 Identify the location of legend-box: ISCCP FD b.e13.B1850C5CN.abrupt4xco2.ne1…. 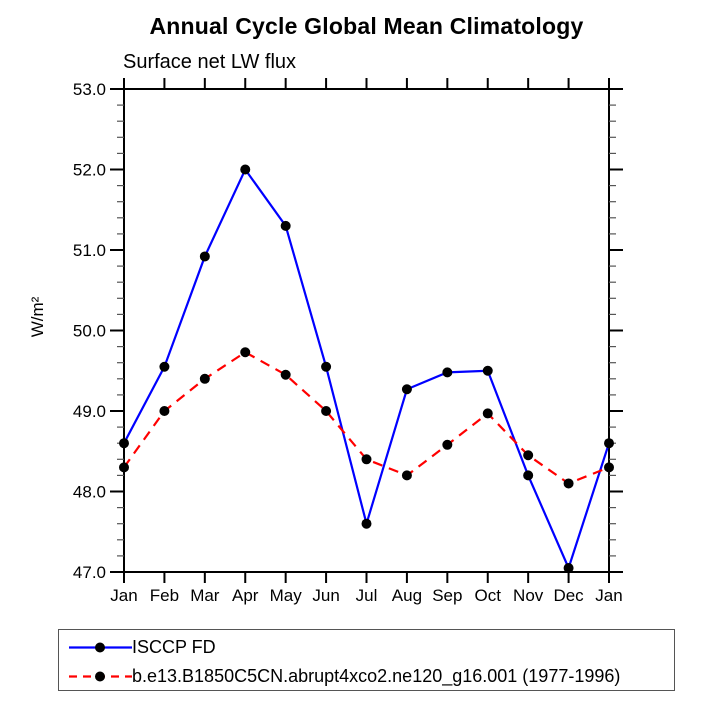
(366, 660).